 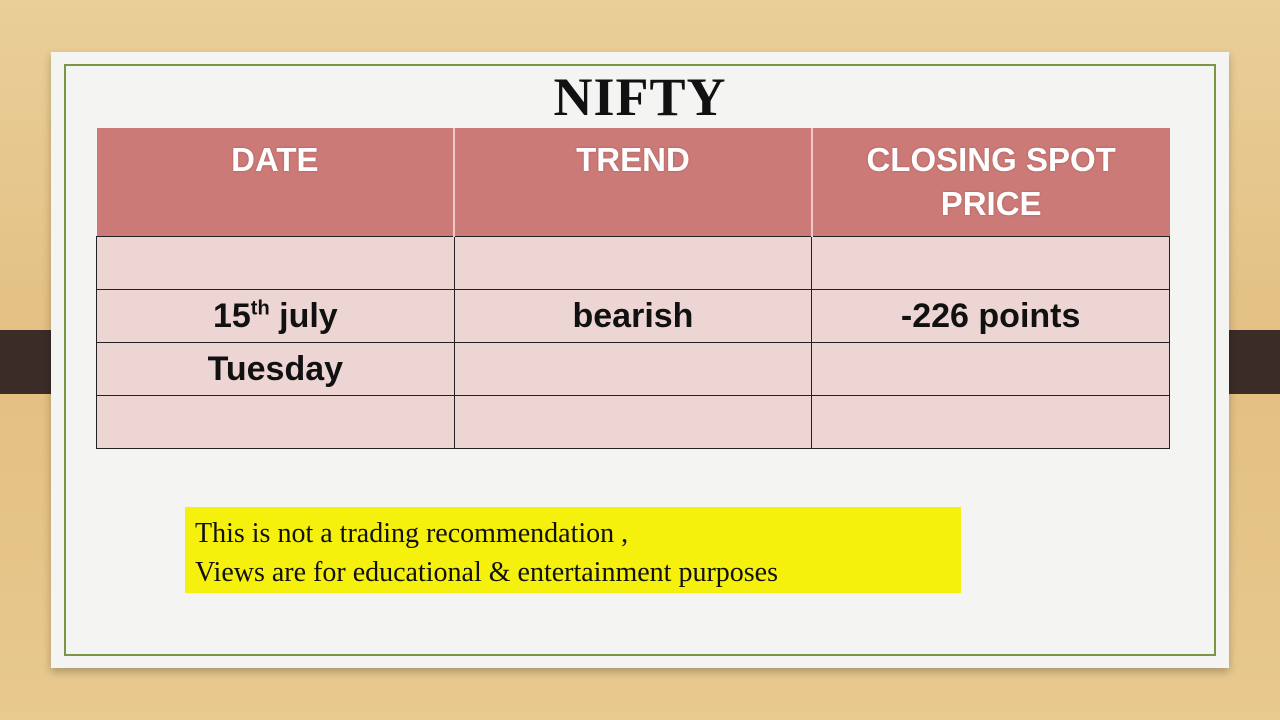 I want to click on table-row: 15th july bearish -226 points, so click(x=633, y=316).